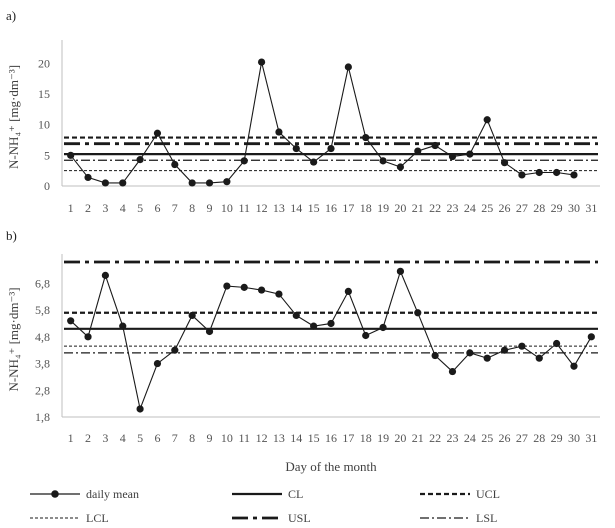 This screenshot has width=615, height=528. What do you see at coordinates (574, 208) in the screenshot?
I see `x-tick-label: 30` at bounding box center [574, 208].